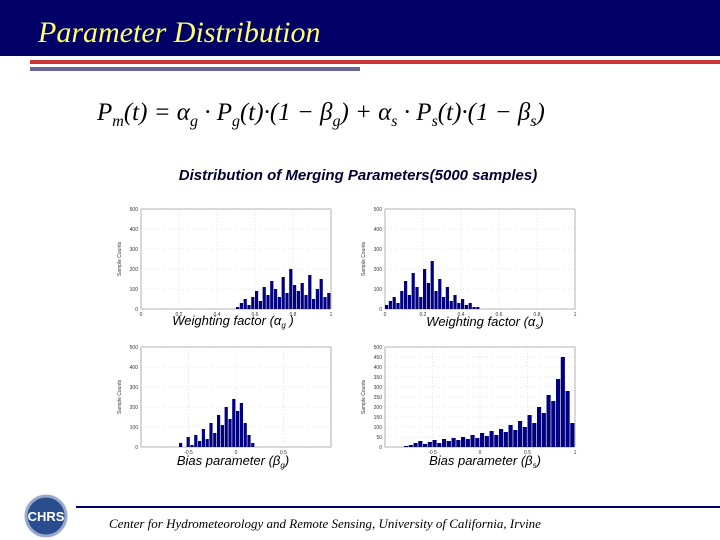 The height and width of the screenshot is (540, 720). I want to click on x-tick-label: 0, so click(141, 315).